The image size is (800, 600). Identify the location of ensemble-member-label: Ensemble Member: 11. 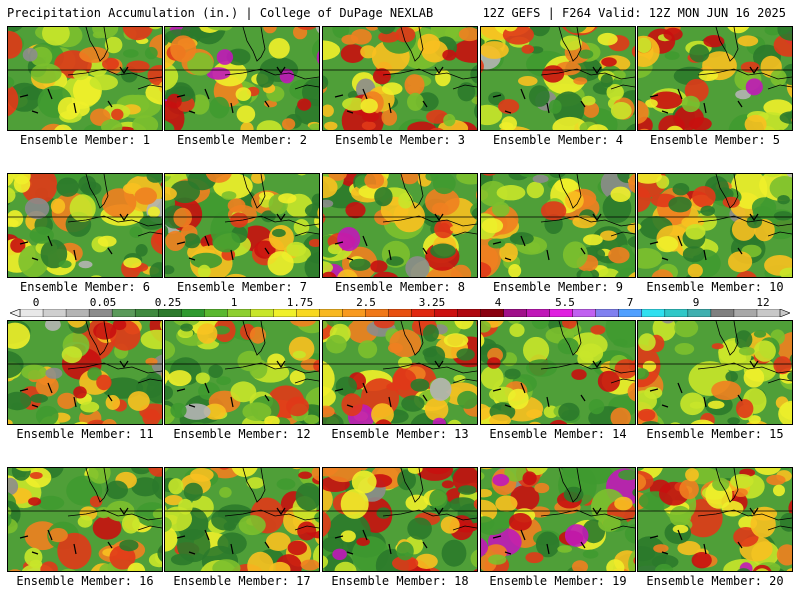
(85, 434).